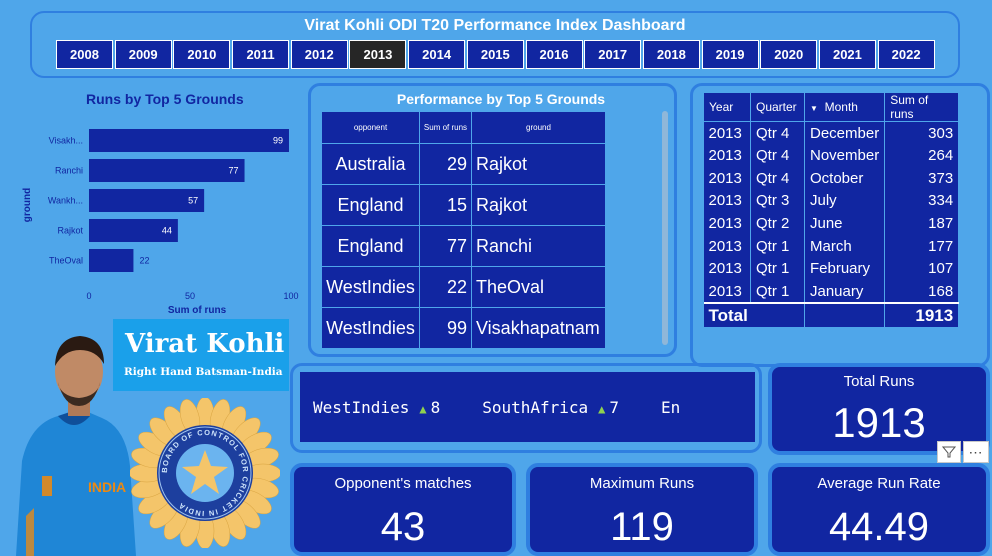 This screenshot has height=556, width=992. I want to click on filter-button, so click(949, 452).